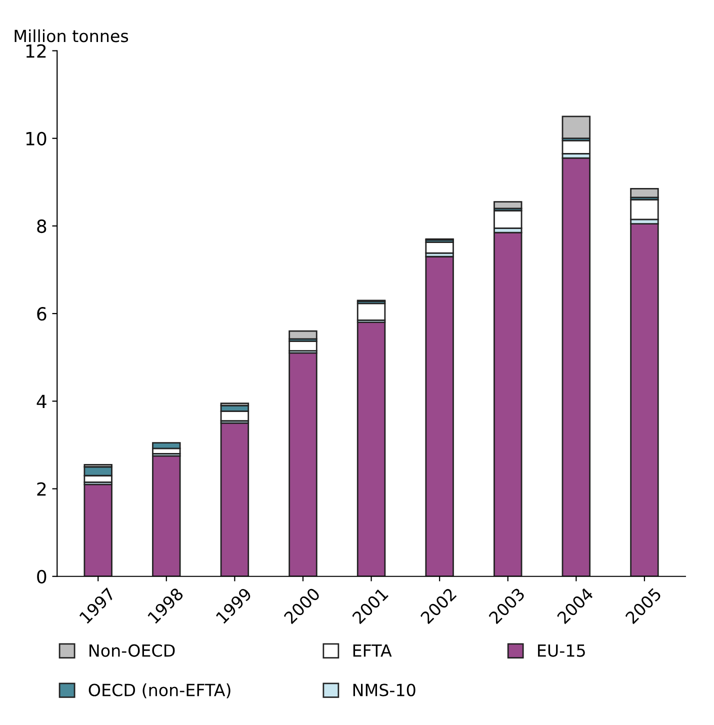  I want to click on y-tick-label: 8, so click(41, 226).